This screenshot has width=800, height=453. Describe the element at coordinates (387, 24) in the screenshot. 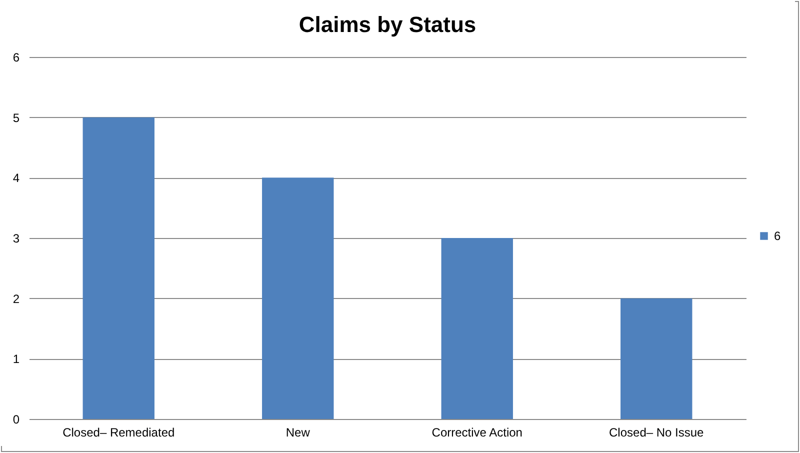

I see `chart-title: Claims by Status` at that location.